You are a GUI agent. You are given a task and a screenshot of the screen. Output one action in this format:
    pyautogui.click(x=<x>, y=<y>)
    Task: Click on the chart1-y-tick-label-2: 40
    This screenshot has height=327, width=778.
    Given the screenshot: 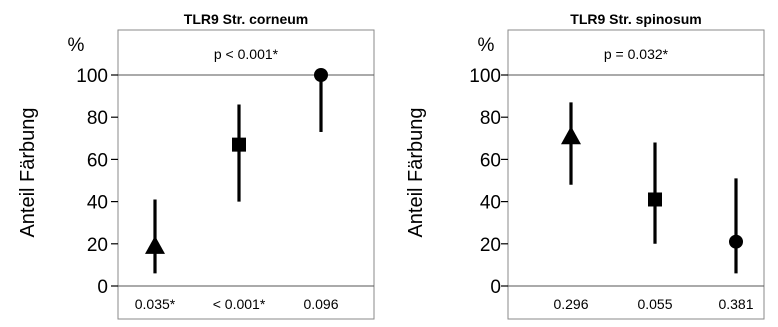 What is the action you would take?
    pyautogui.click(x=97, y=203)
    